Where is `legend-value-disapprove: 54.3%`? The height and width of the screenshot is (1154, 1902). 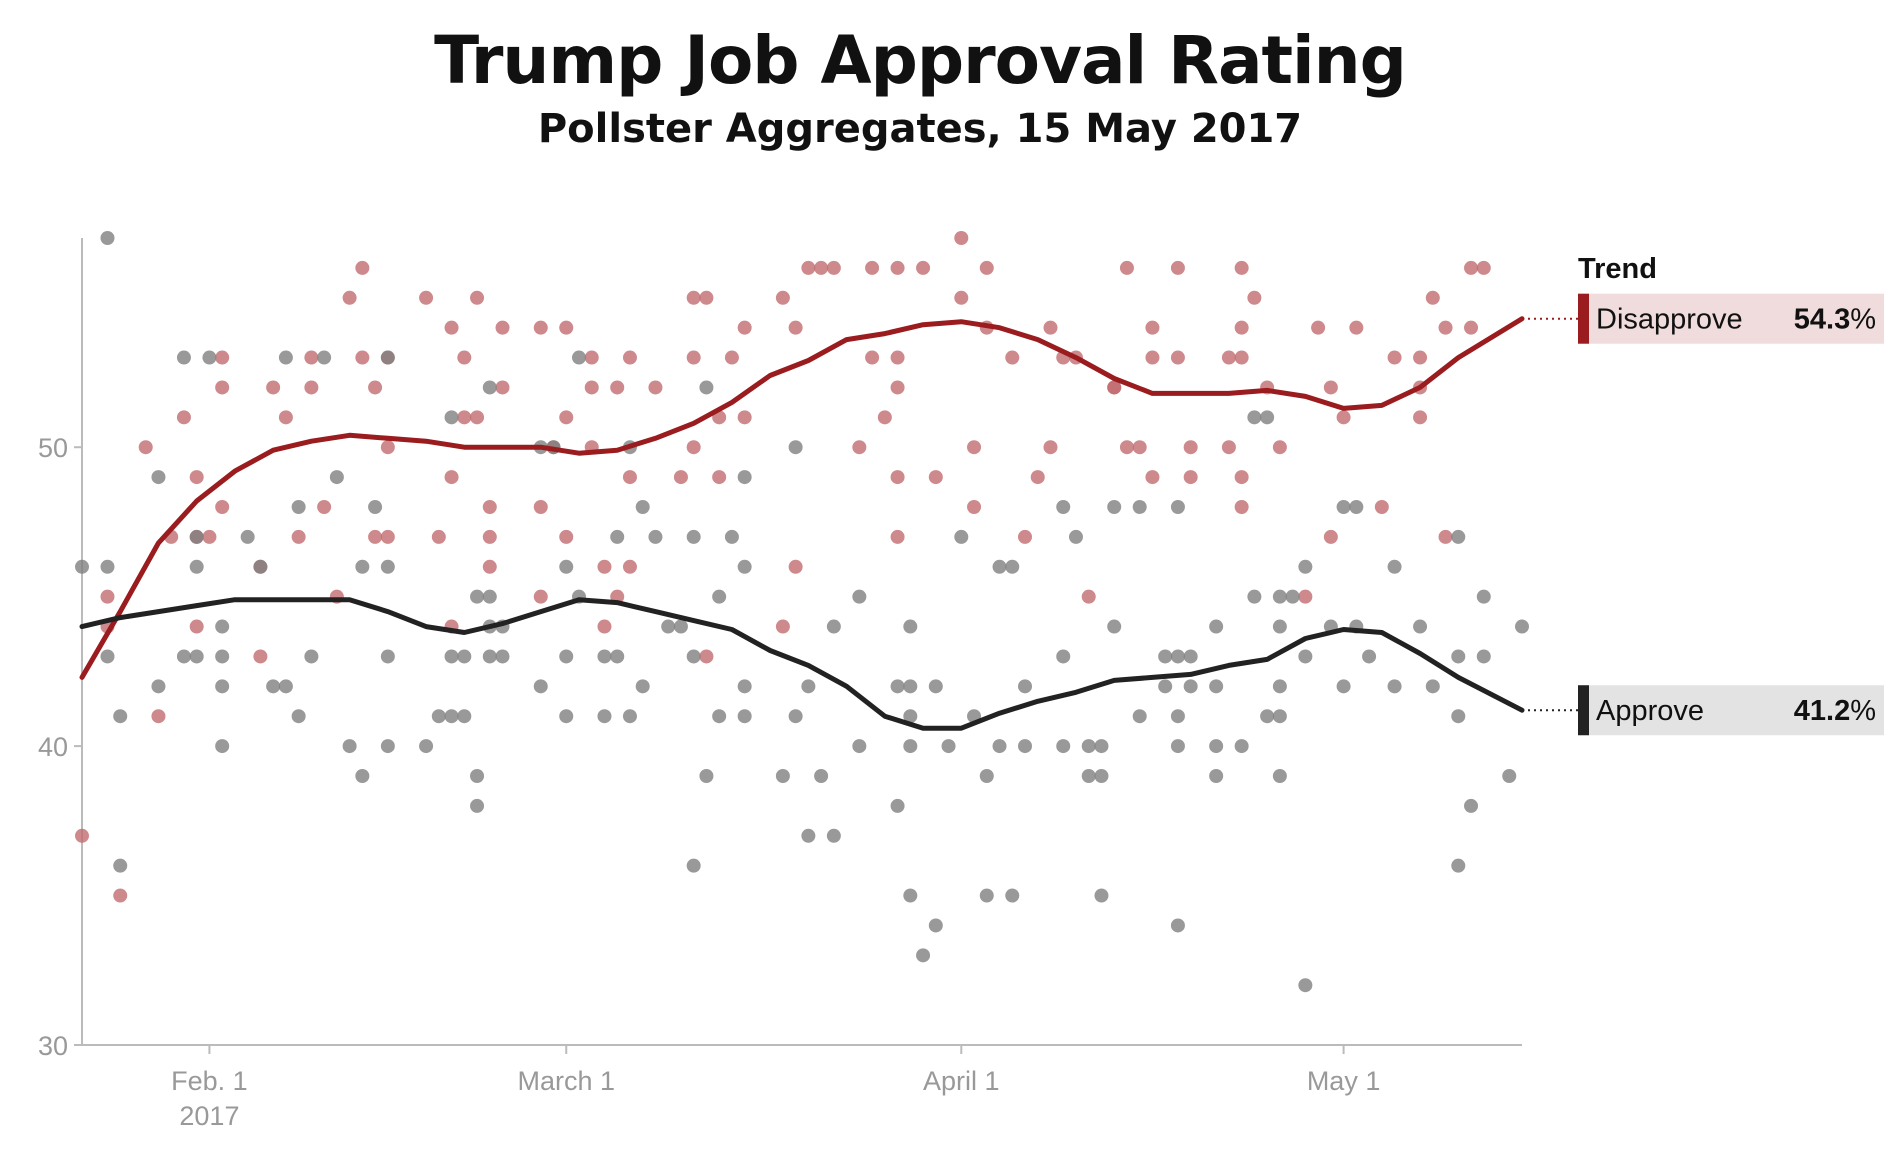 legend-value-disapprove: 54.3% is located at coordinates (1835, 320).